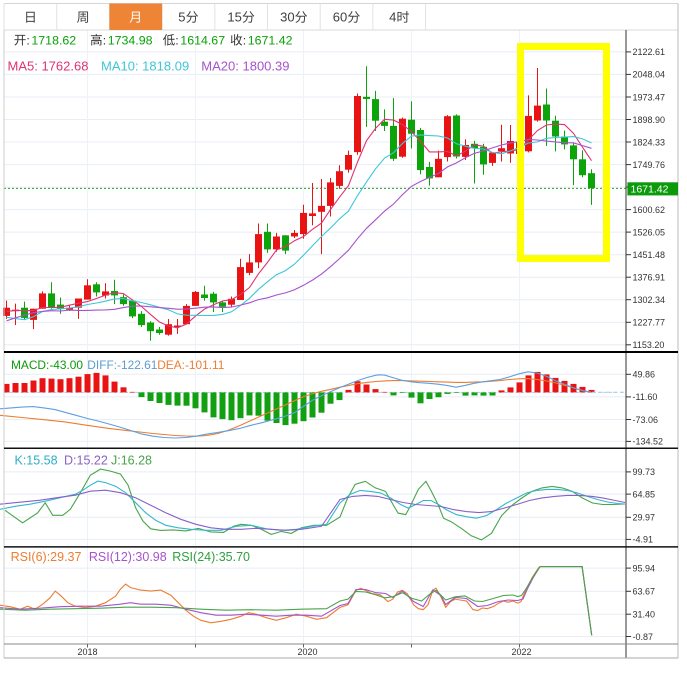  I want to click on svg-text: 2048.04, so click(649, 75).